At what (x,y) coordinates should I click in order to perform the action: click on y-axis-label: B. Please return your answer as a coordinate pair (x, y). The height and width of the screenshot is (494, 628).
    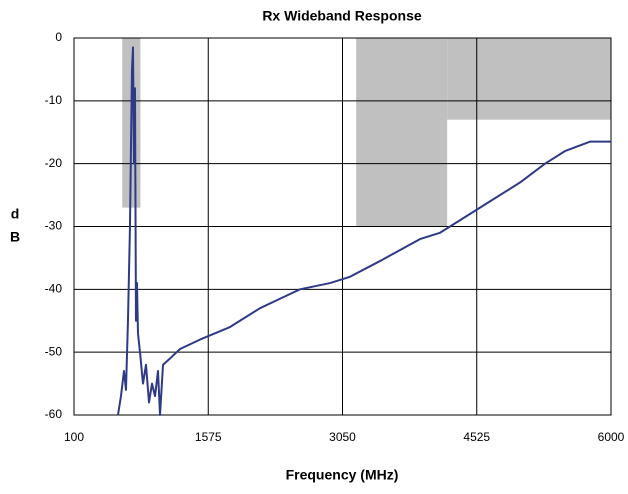
    Looking at the image, I should click on (15, 237).